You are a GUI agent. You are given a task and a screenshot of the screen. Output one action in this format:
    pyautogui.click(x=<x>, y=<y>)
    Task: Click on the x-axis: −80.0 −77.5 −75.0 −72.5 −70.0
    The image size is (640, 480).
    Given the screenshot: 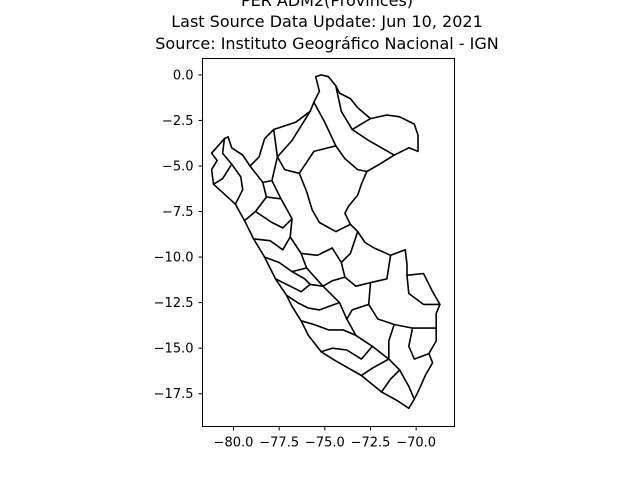 What is the action you would take?
    pyautogui.click(x=325, y=438)
    